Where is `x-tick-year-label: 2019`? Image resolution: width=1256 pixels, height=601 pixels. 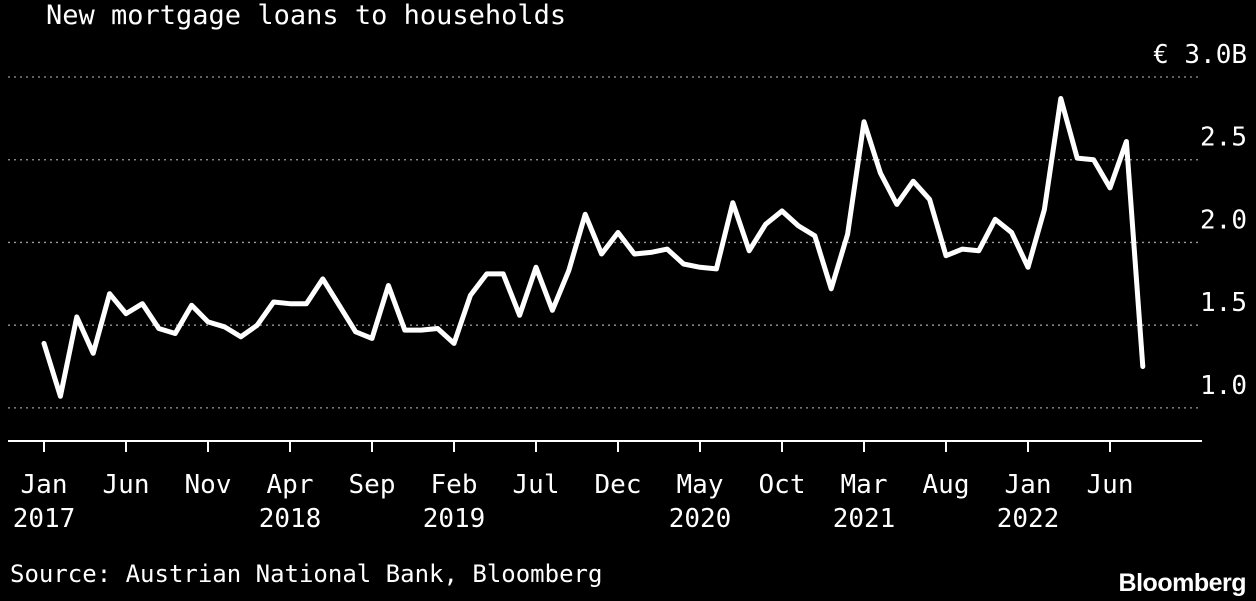
x-tick-year-label: 2019 is located at coordinates (454, 519).